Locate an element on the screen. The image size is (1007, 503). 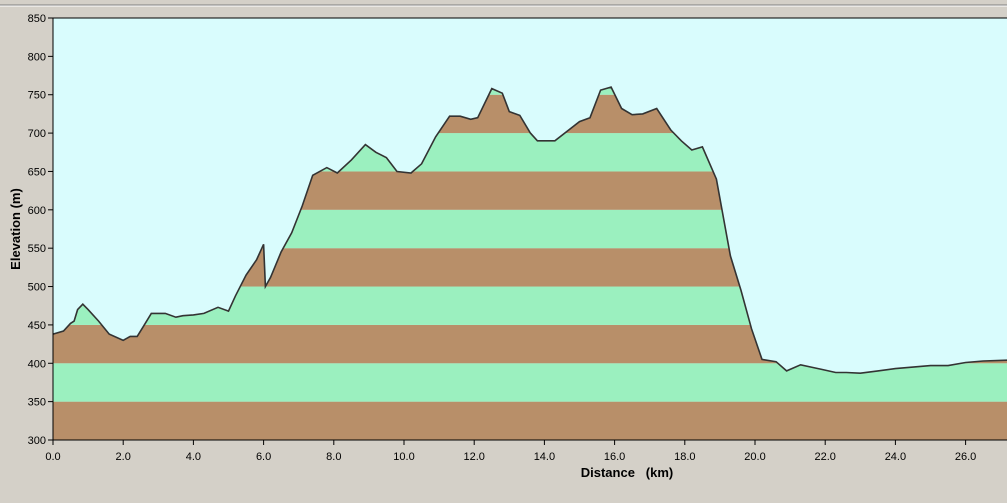
x-tick-label: 4.0 is located at coordinates (193, 457).